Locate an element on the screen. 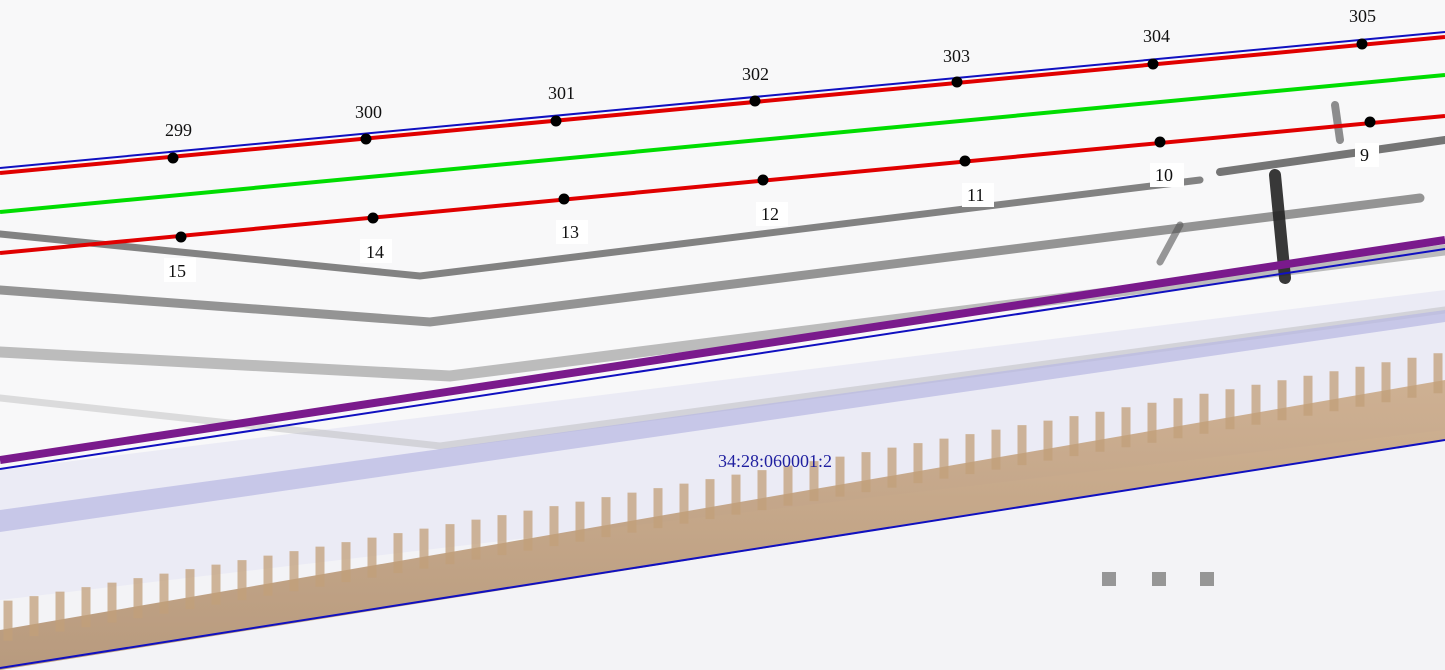  boundary-point: 14 is located at coordinates (376, 238).